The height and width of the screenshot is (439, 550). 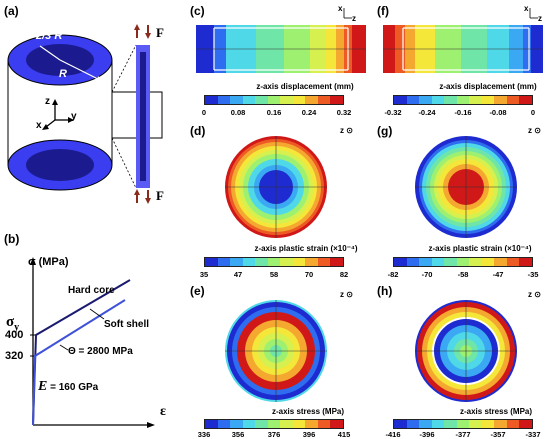 I want to click on panel-f-title: z-axis displacement (mm), so click(x=488, y=86).